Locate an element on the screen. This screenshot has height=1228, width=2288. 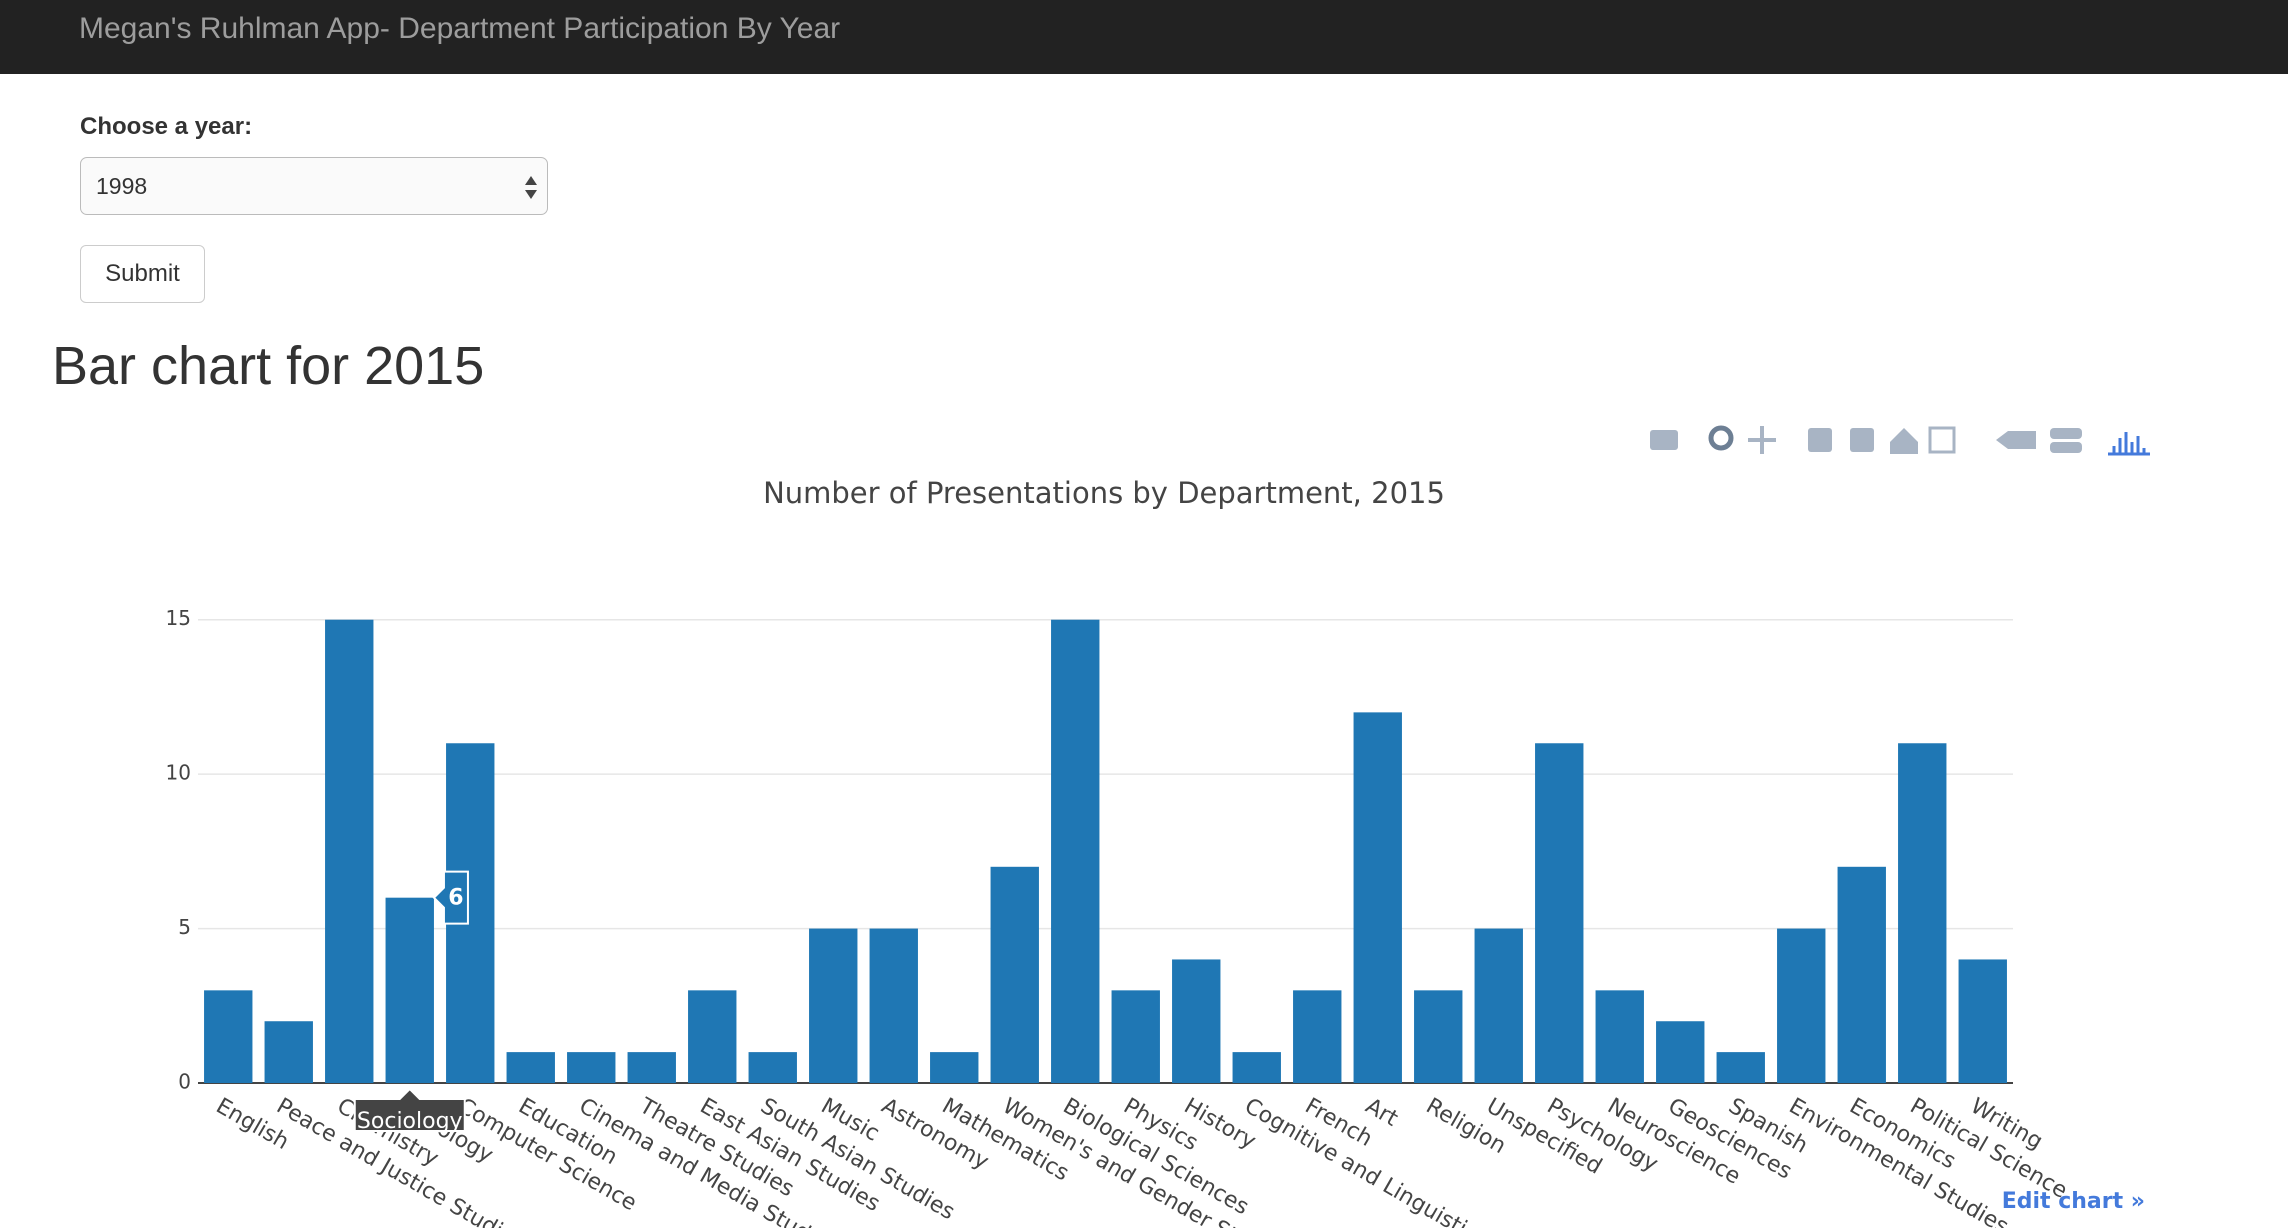
hover-label-box is located at coordinates (409, 1109).